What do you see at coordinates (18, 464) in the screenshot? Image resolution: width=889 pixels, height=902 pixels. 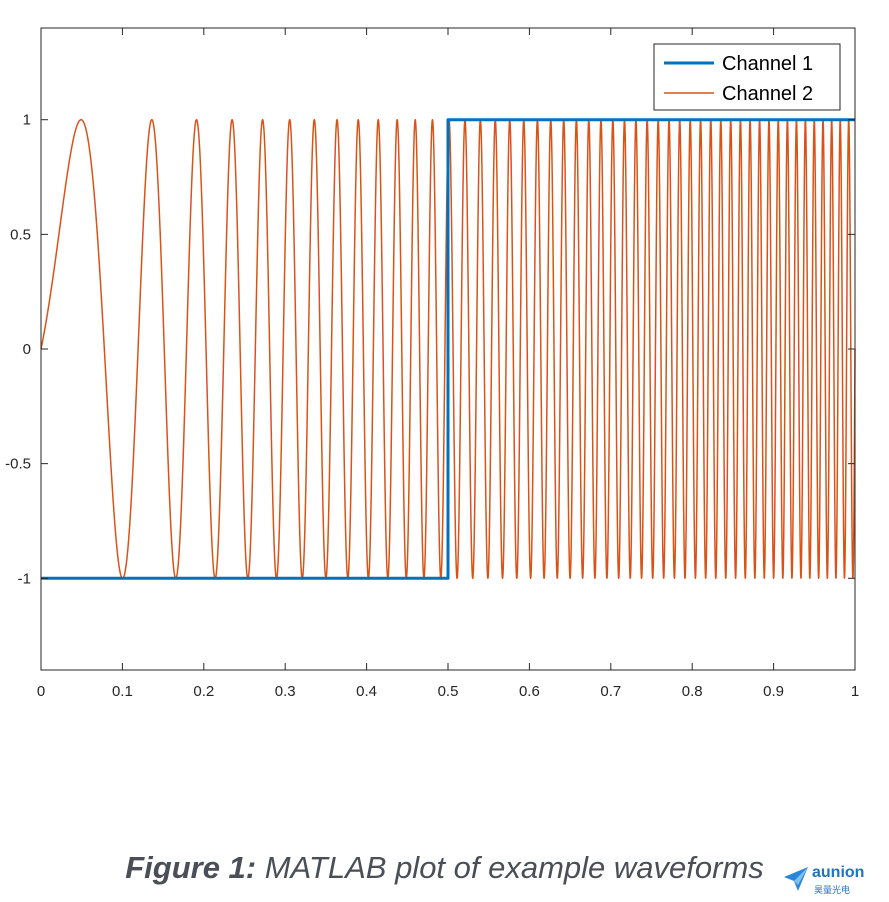 I see `y-tick-label: -0.5` at bounding box center [18, 464].